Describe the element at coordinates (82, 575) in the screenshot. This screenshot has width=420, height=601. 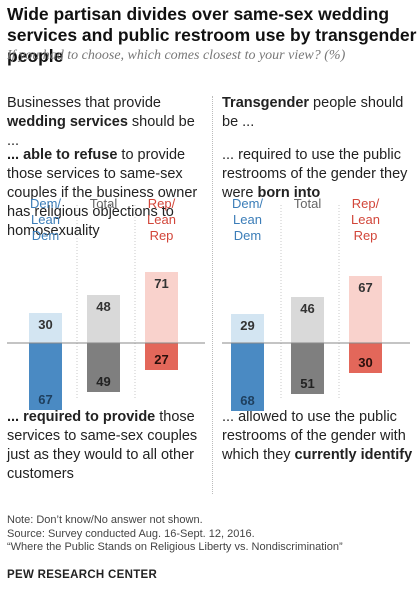
I see `pew-brand: PEW RESEARCH CENTER` at that location.